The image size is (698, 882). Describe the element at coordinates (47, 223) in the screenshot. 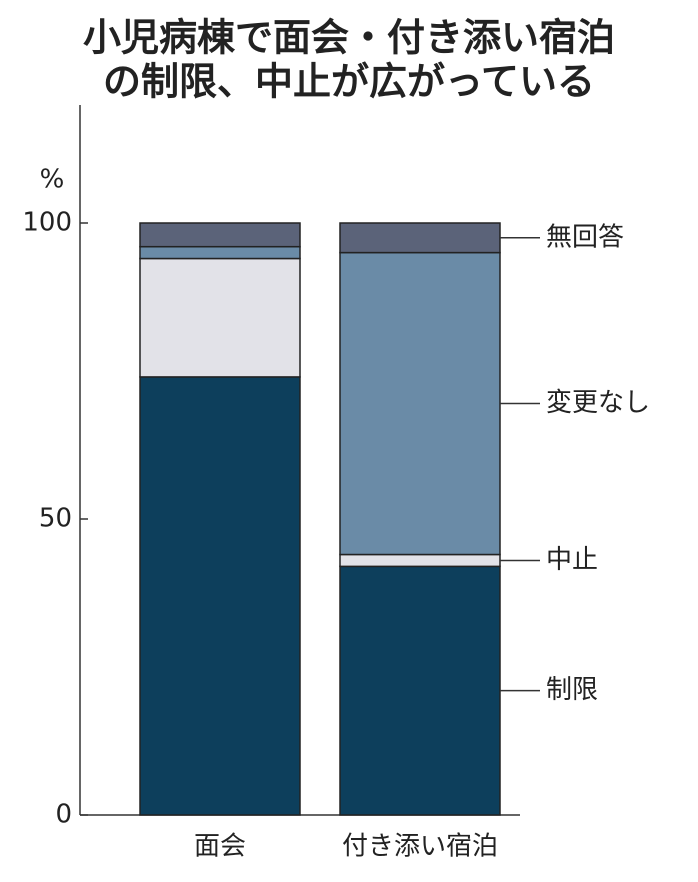

I see `y-tick-label: 100` at that location.